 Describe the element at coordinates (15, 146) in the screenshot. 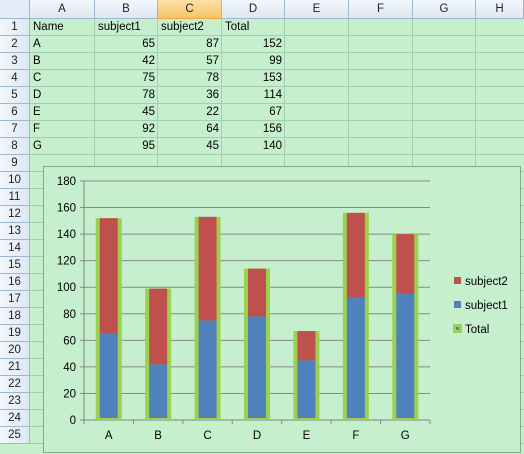

I see `row-header-8: 8` at that location.